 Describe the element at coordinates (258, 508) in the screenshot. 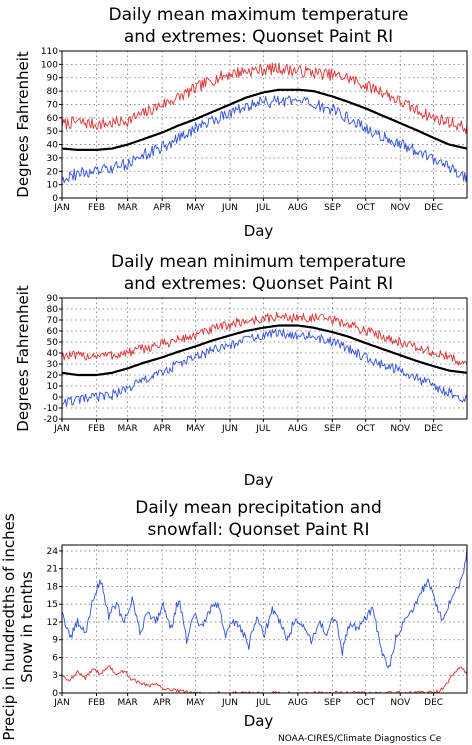

I see `chart-title-line: Daily mean precipitation and` at that location.